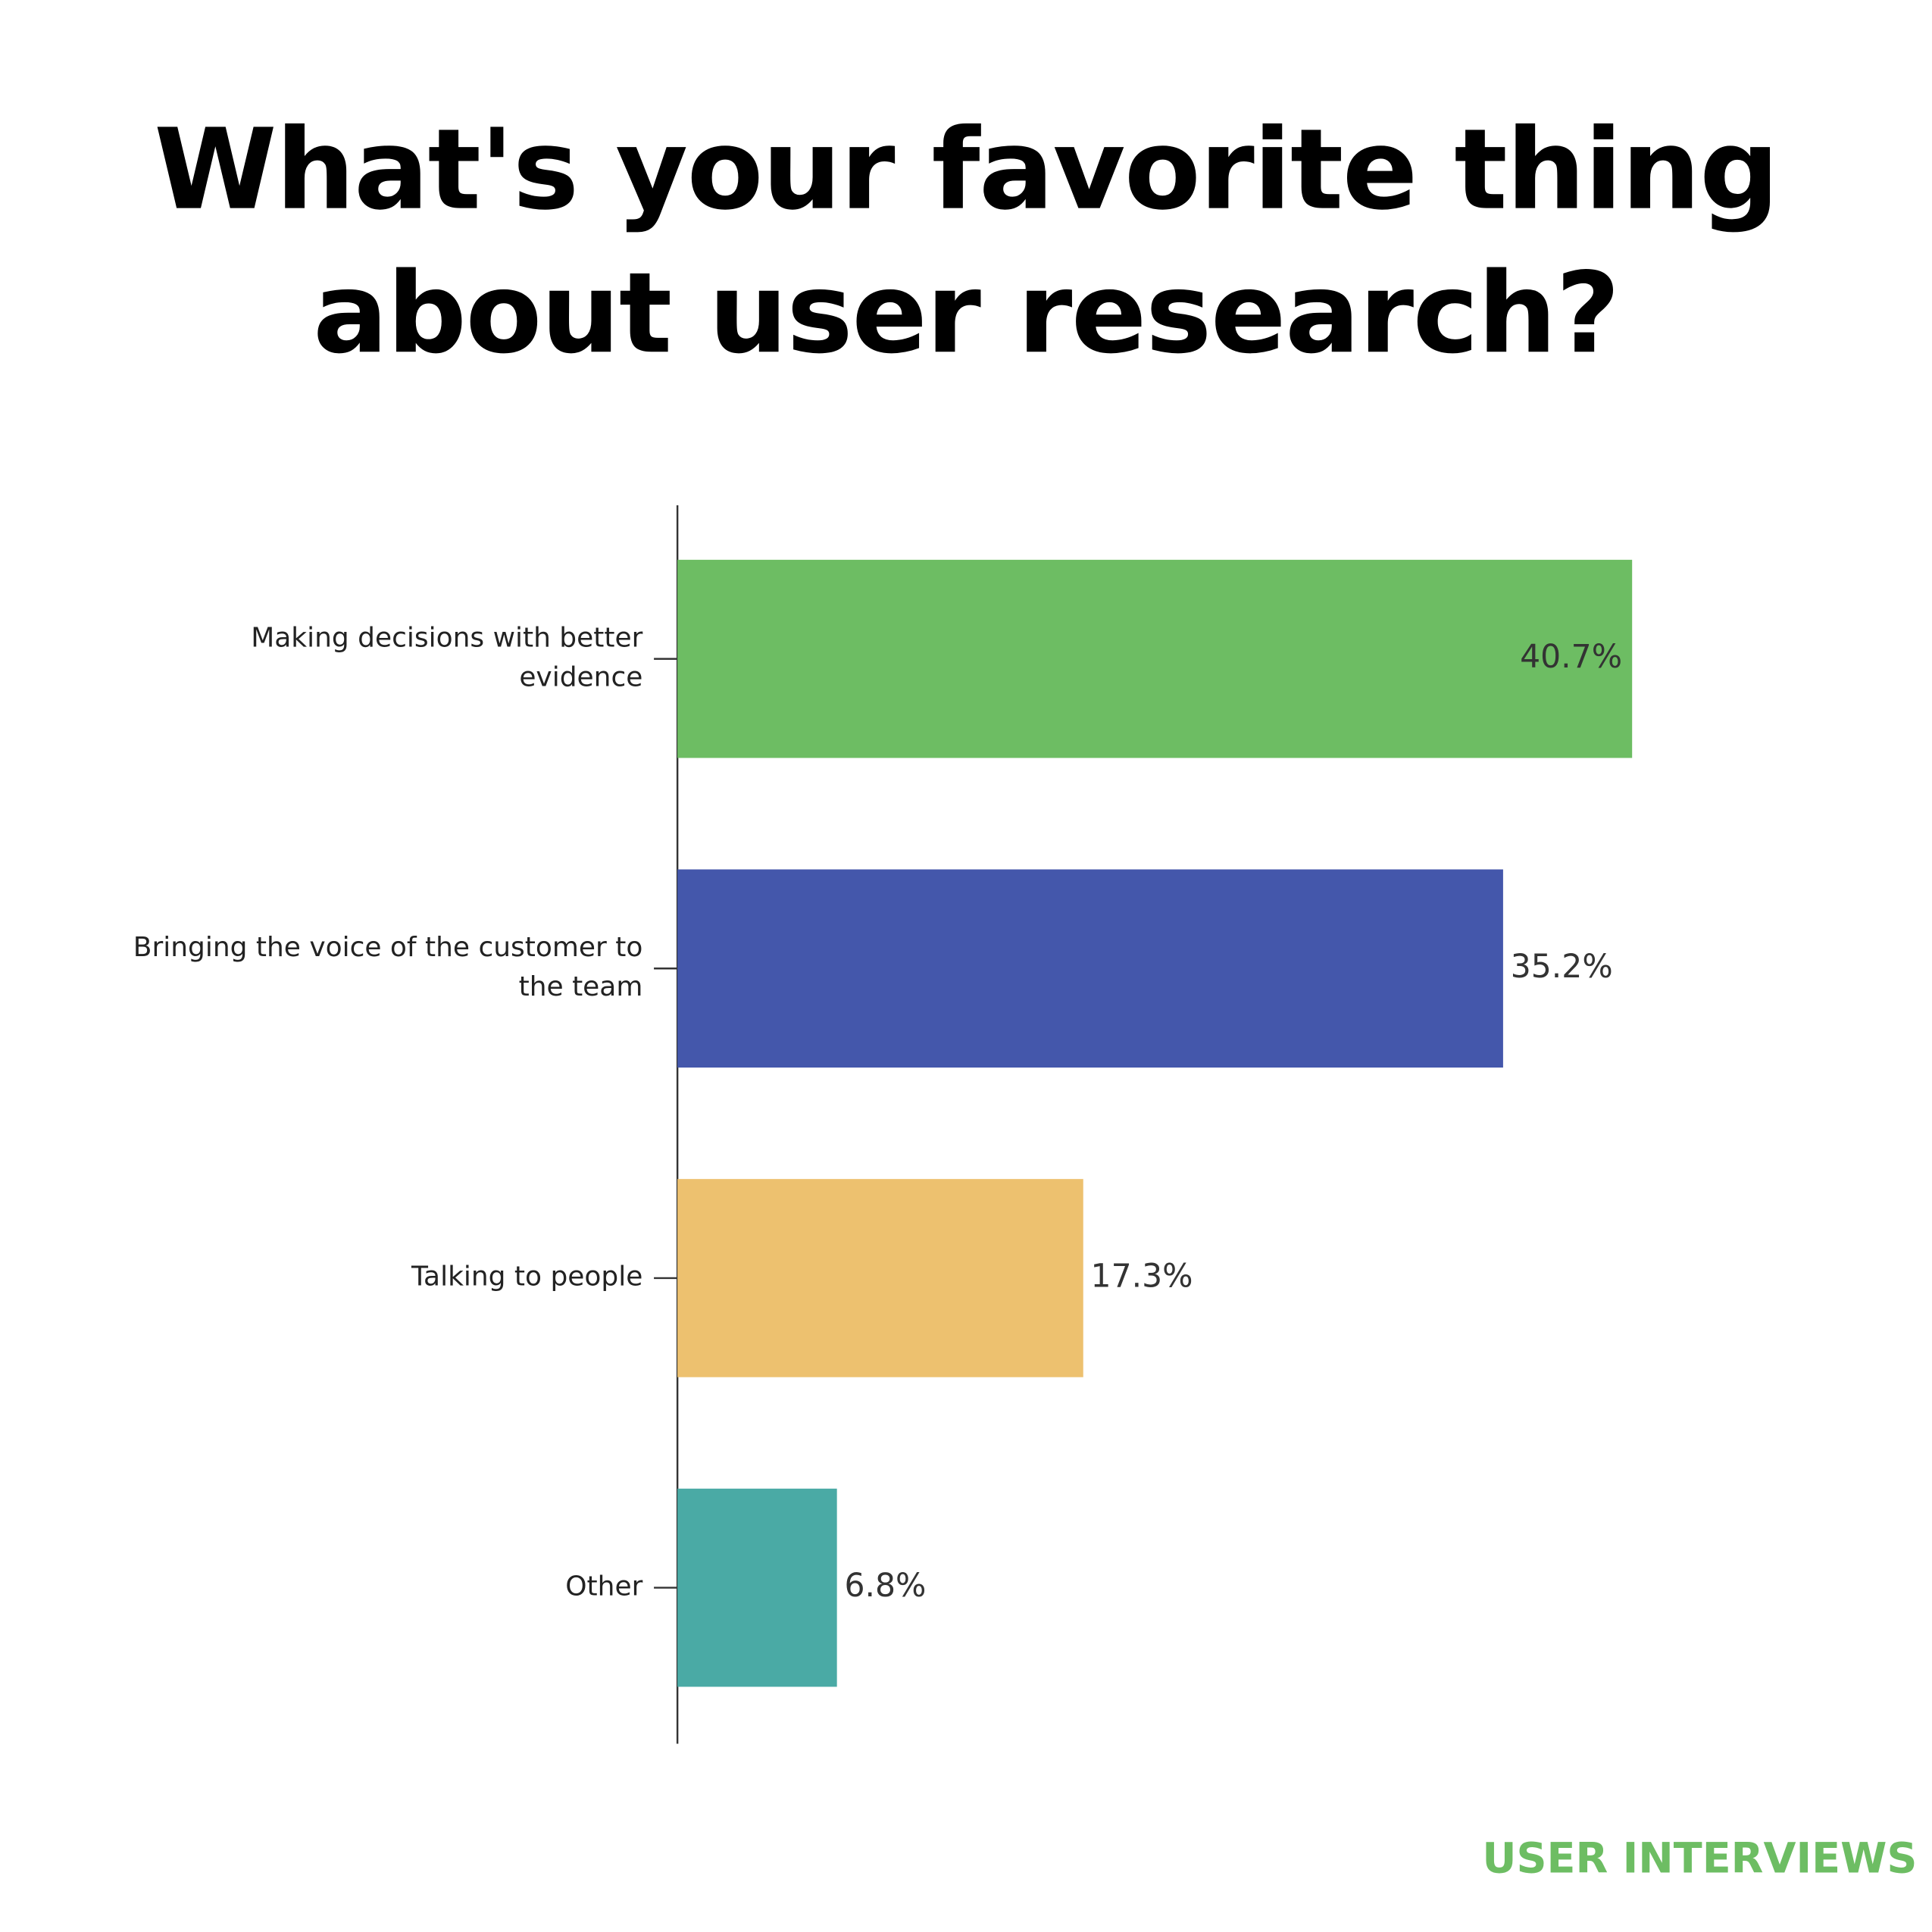  What do you see at coordinates (1699, 1859) in the screenshot?
I see `brand: USER INTERVIEWS` at bounding box center [1699, 1859].